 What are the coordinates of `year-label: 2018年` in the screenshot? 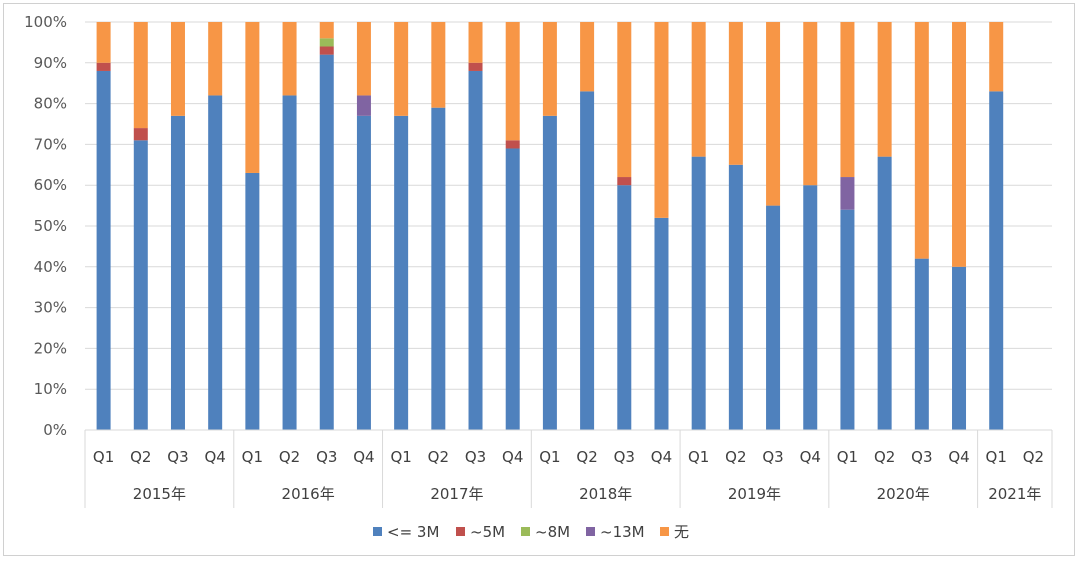 It's located at (605, 494).